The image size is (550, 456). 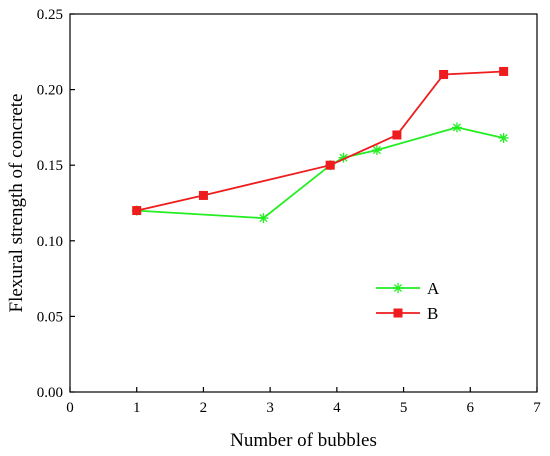 What do you see at coordinates (70, 408) in the screenshot?
I see `x-tick-label: 0` at bounding box center [70, 408].